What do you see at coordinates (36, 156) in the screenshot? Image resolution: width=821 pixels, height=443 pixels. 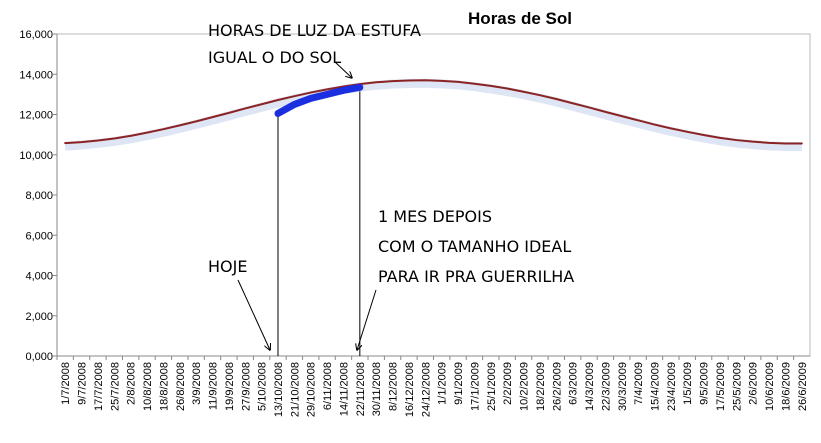 I see `y-tick-label: 10,000` at bounding box center [36, 156].